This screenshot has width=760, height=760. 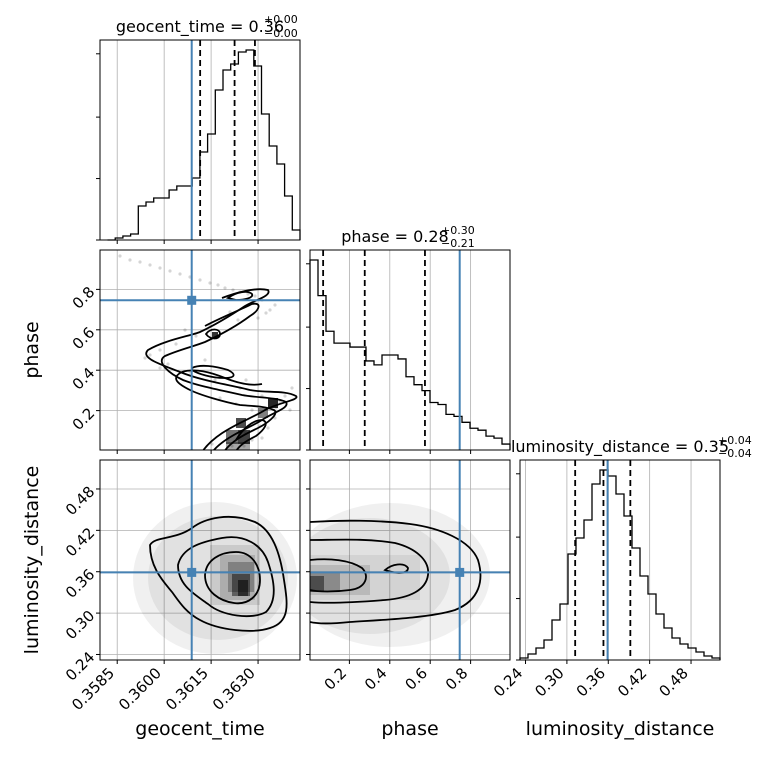 What do you see at coordinates (735, 453) in the screenshot?
I see `title-luminosity-distance-minus: −0.04` at bounding box center [735, 453].